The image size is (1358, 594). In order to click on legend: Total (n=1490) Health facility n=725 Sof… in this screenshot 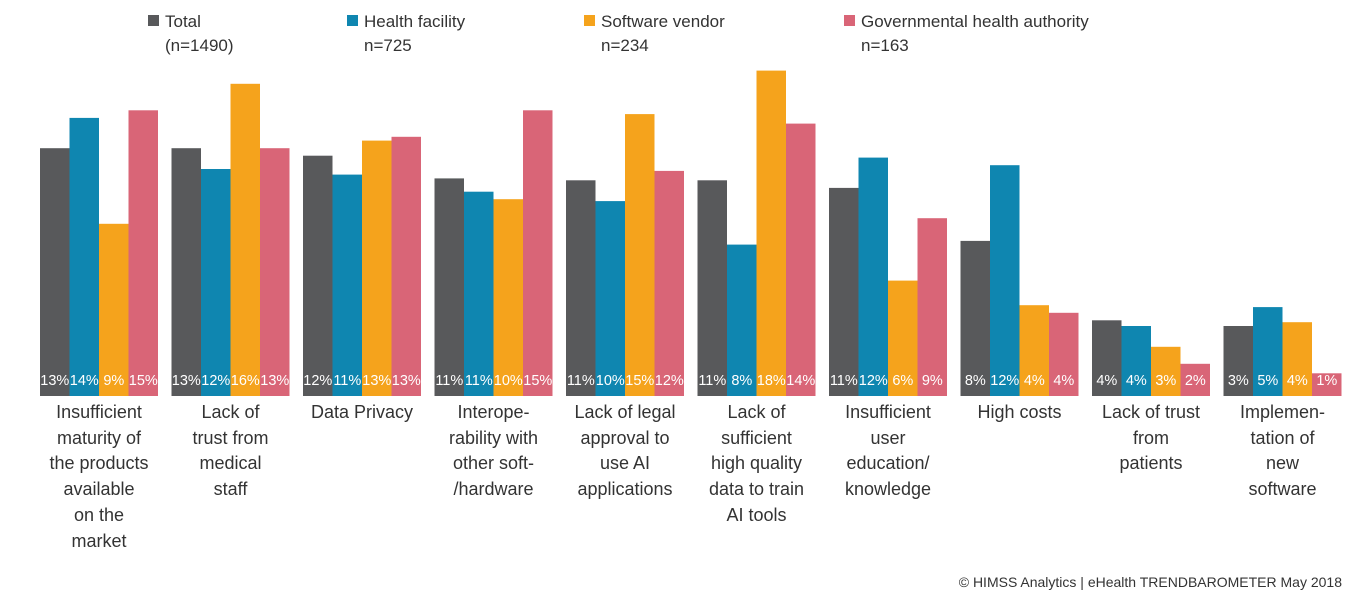, I will do `click(679, 30)`.